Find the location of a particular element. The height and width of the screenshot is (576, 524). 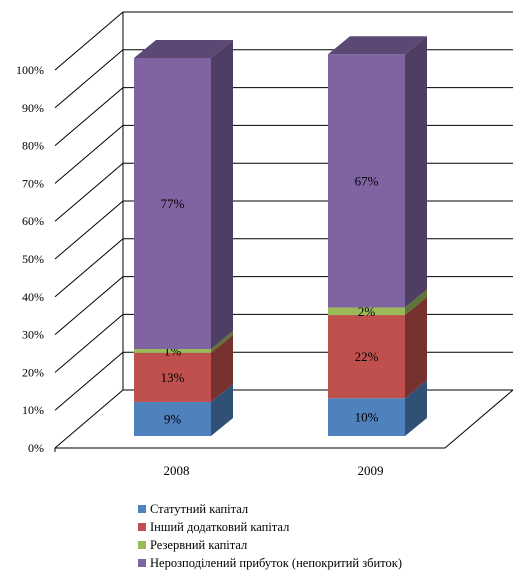

y-tick-label: 70% is located at coordinates (33, 183).